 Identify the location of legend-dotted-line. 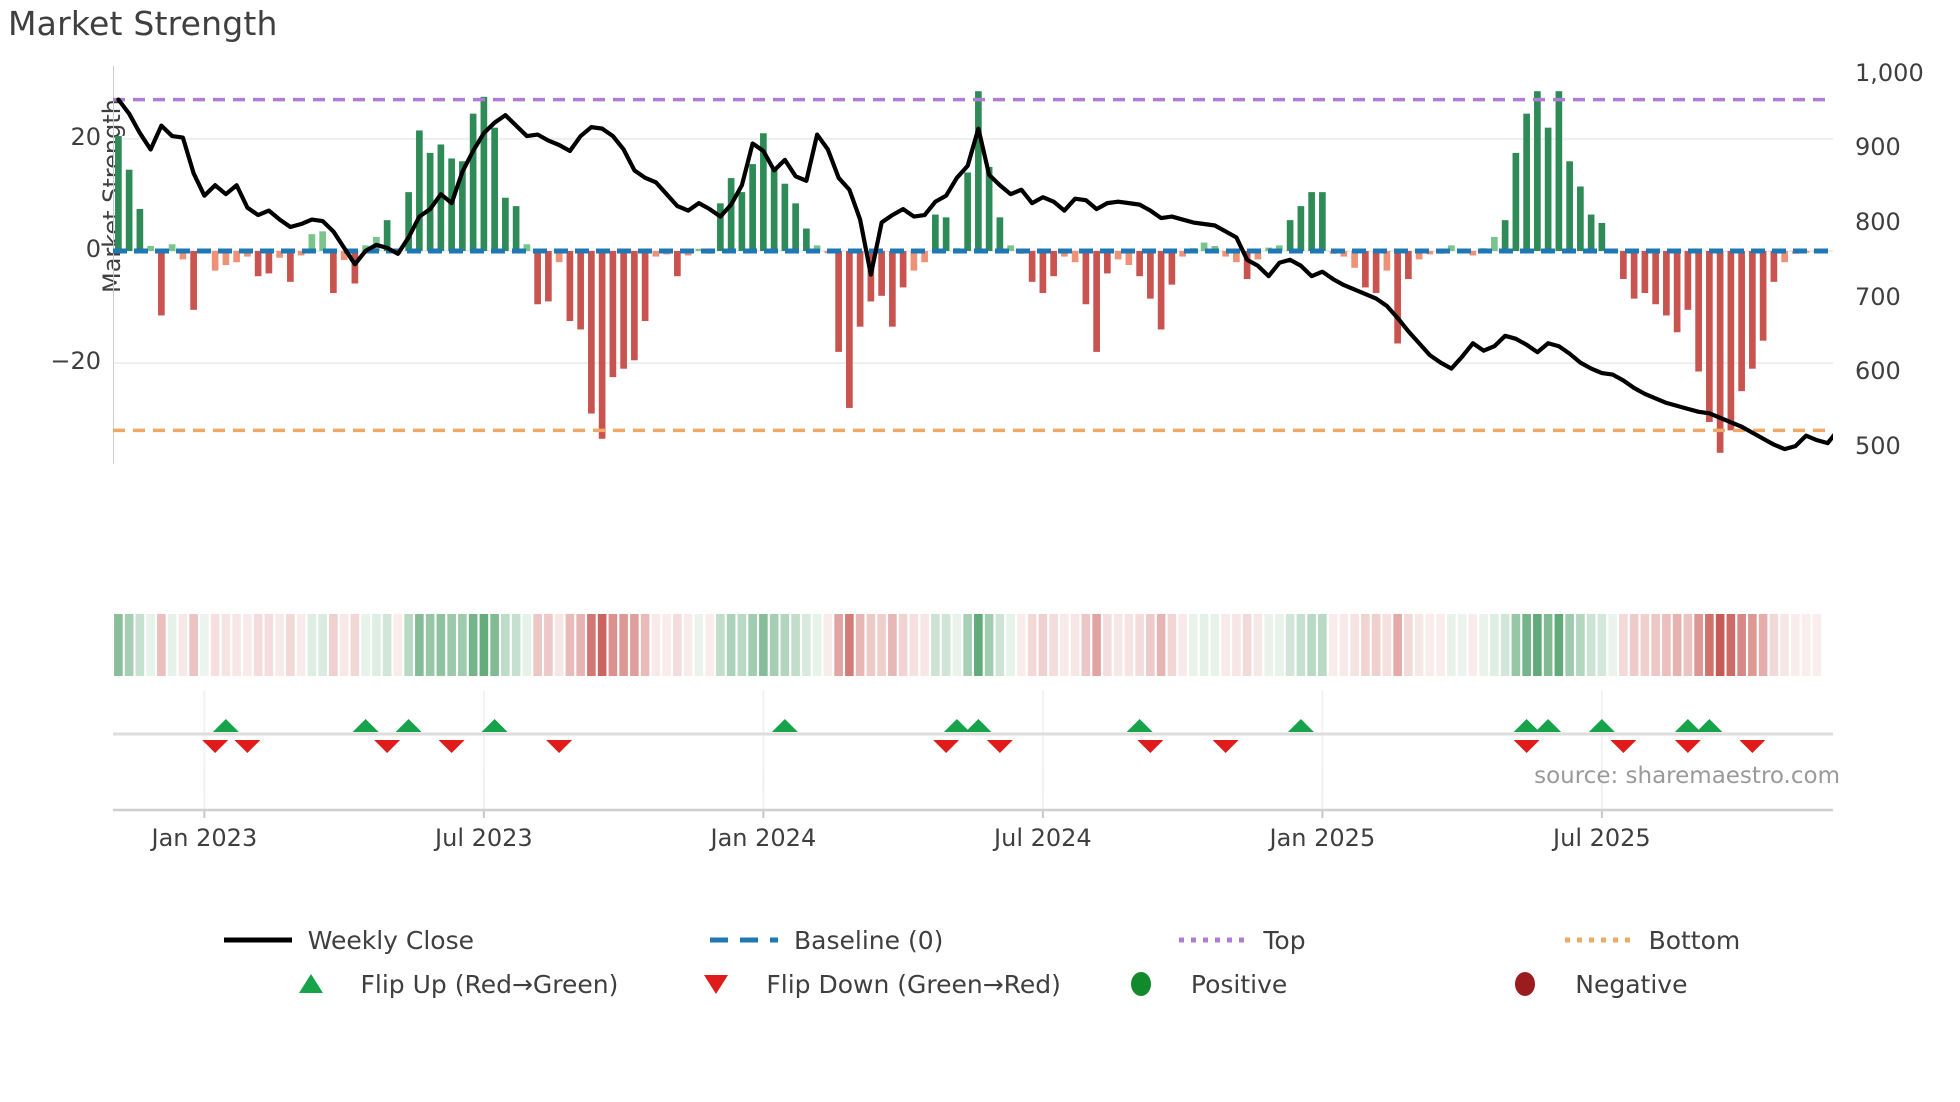
(1213, 940).